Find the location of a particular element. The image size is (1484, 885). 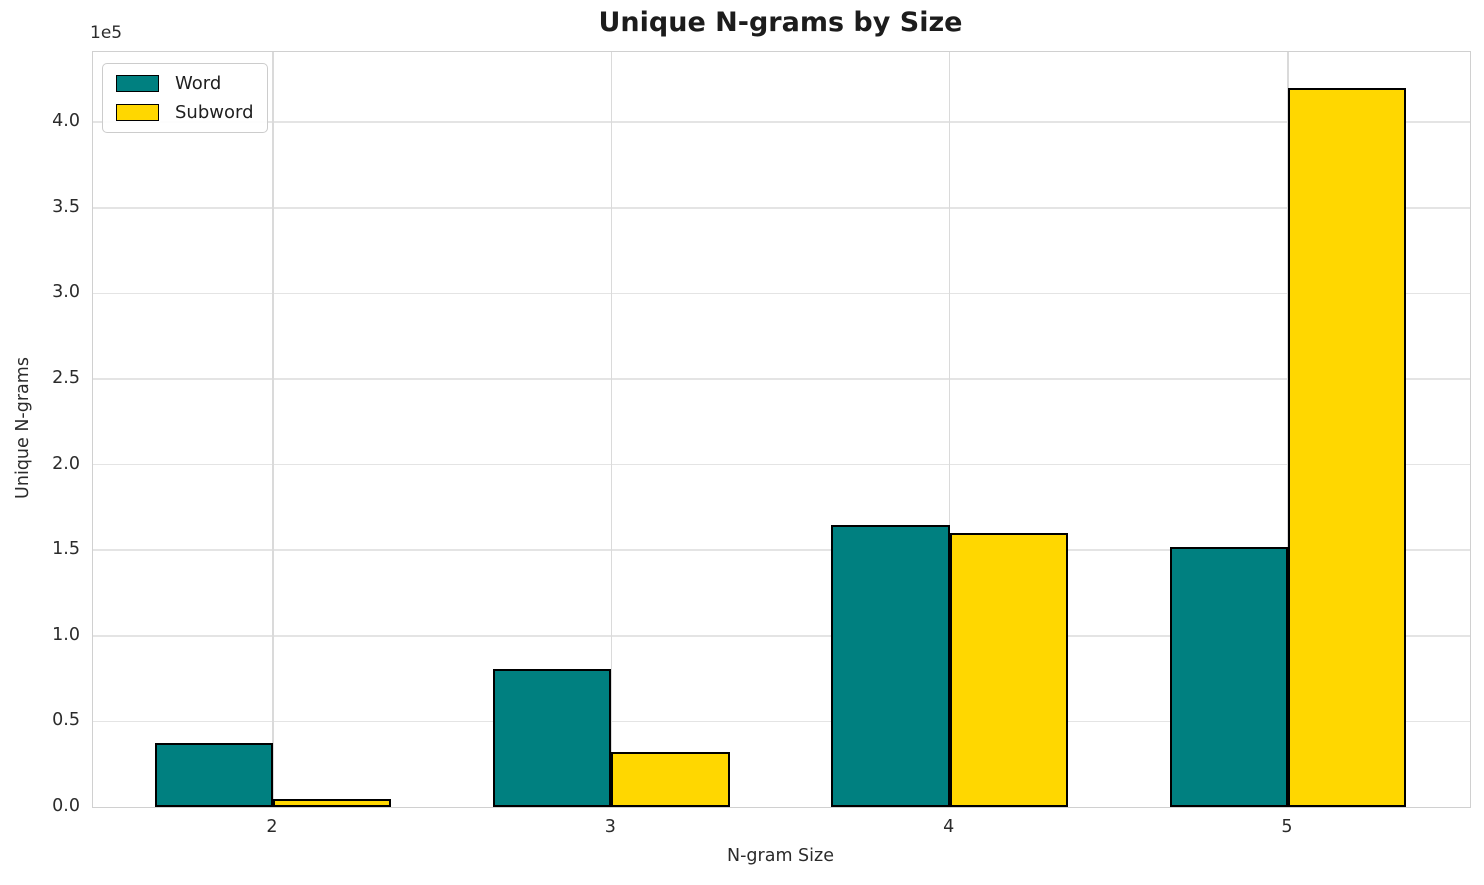

y-tick-label: 0.0 is located at coordinates (66, 806).